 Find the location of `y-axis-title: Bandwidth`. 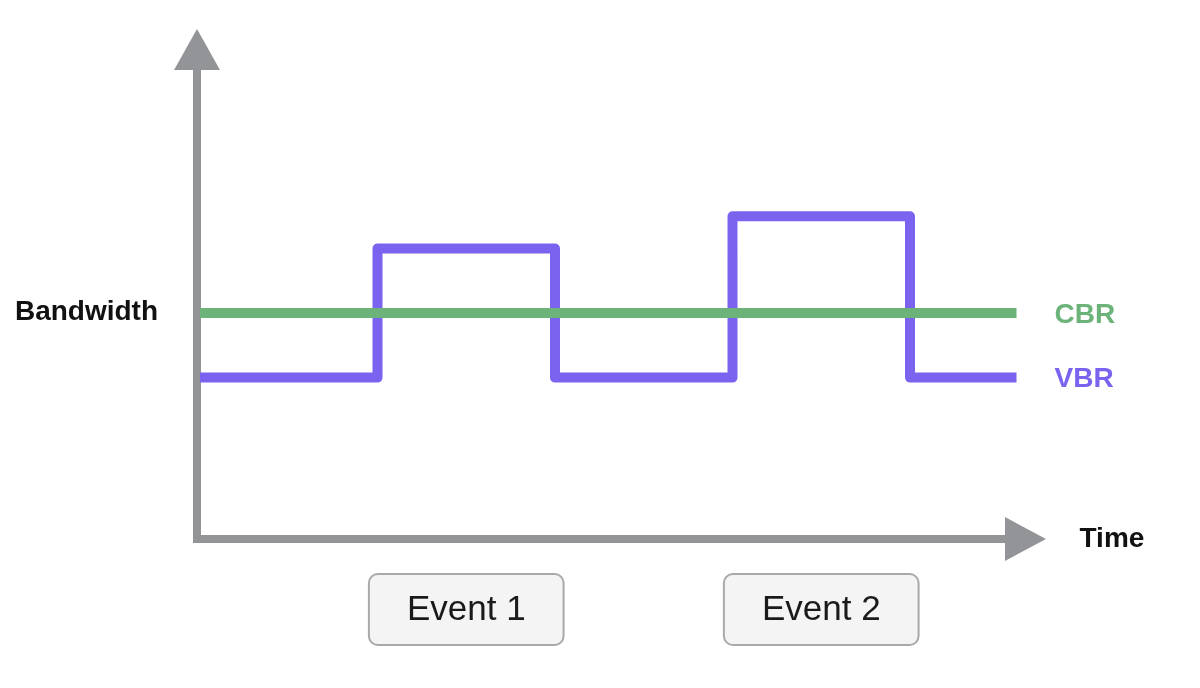

y-axis-title: Bandwidth is located at coordinates (86, 310).